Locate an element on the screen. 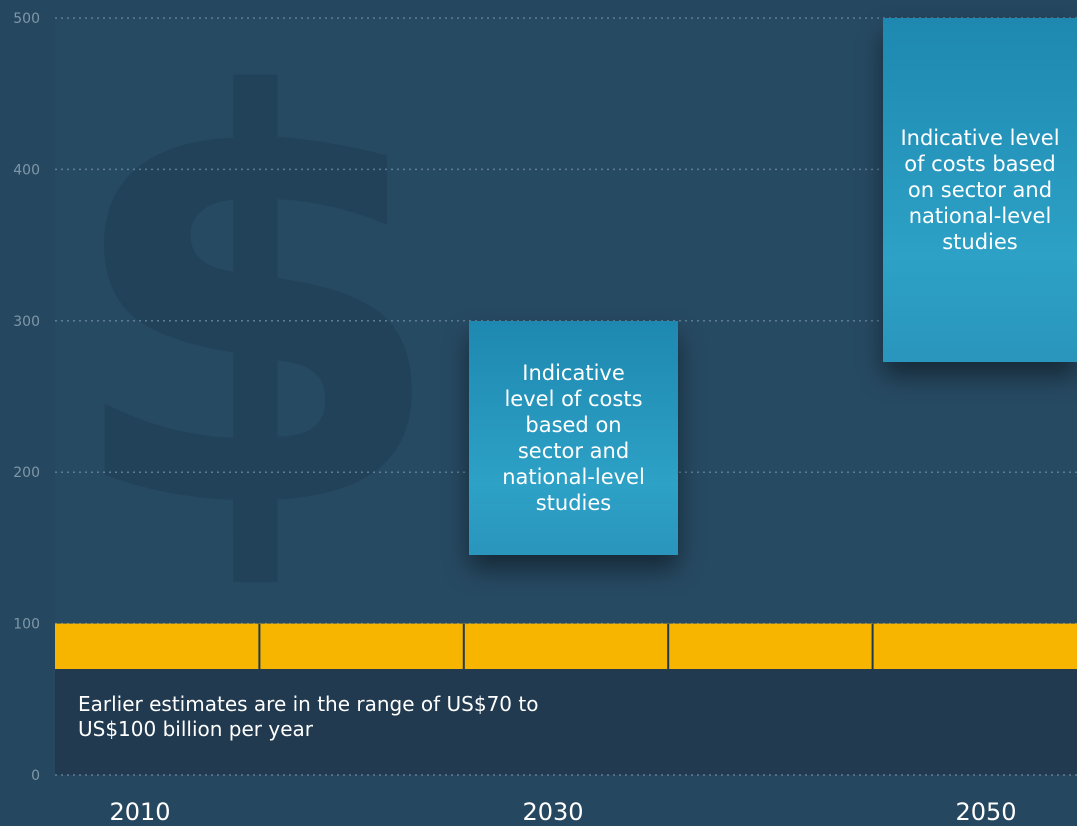  y-tick-label: 500 is located at coordinates (26, 19).